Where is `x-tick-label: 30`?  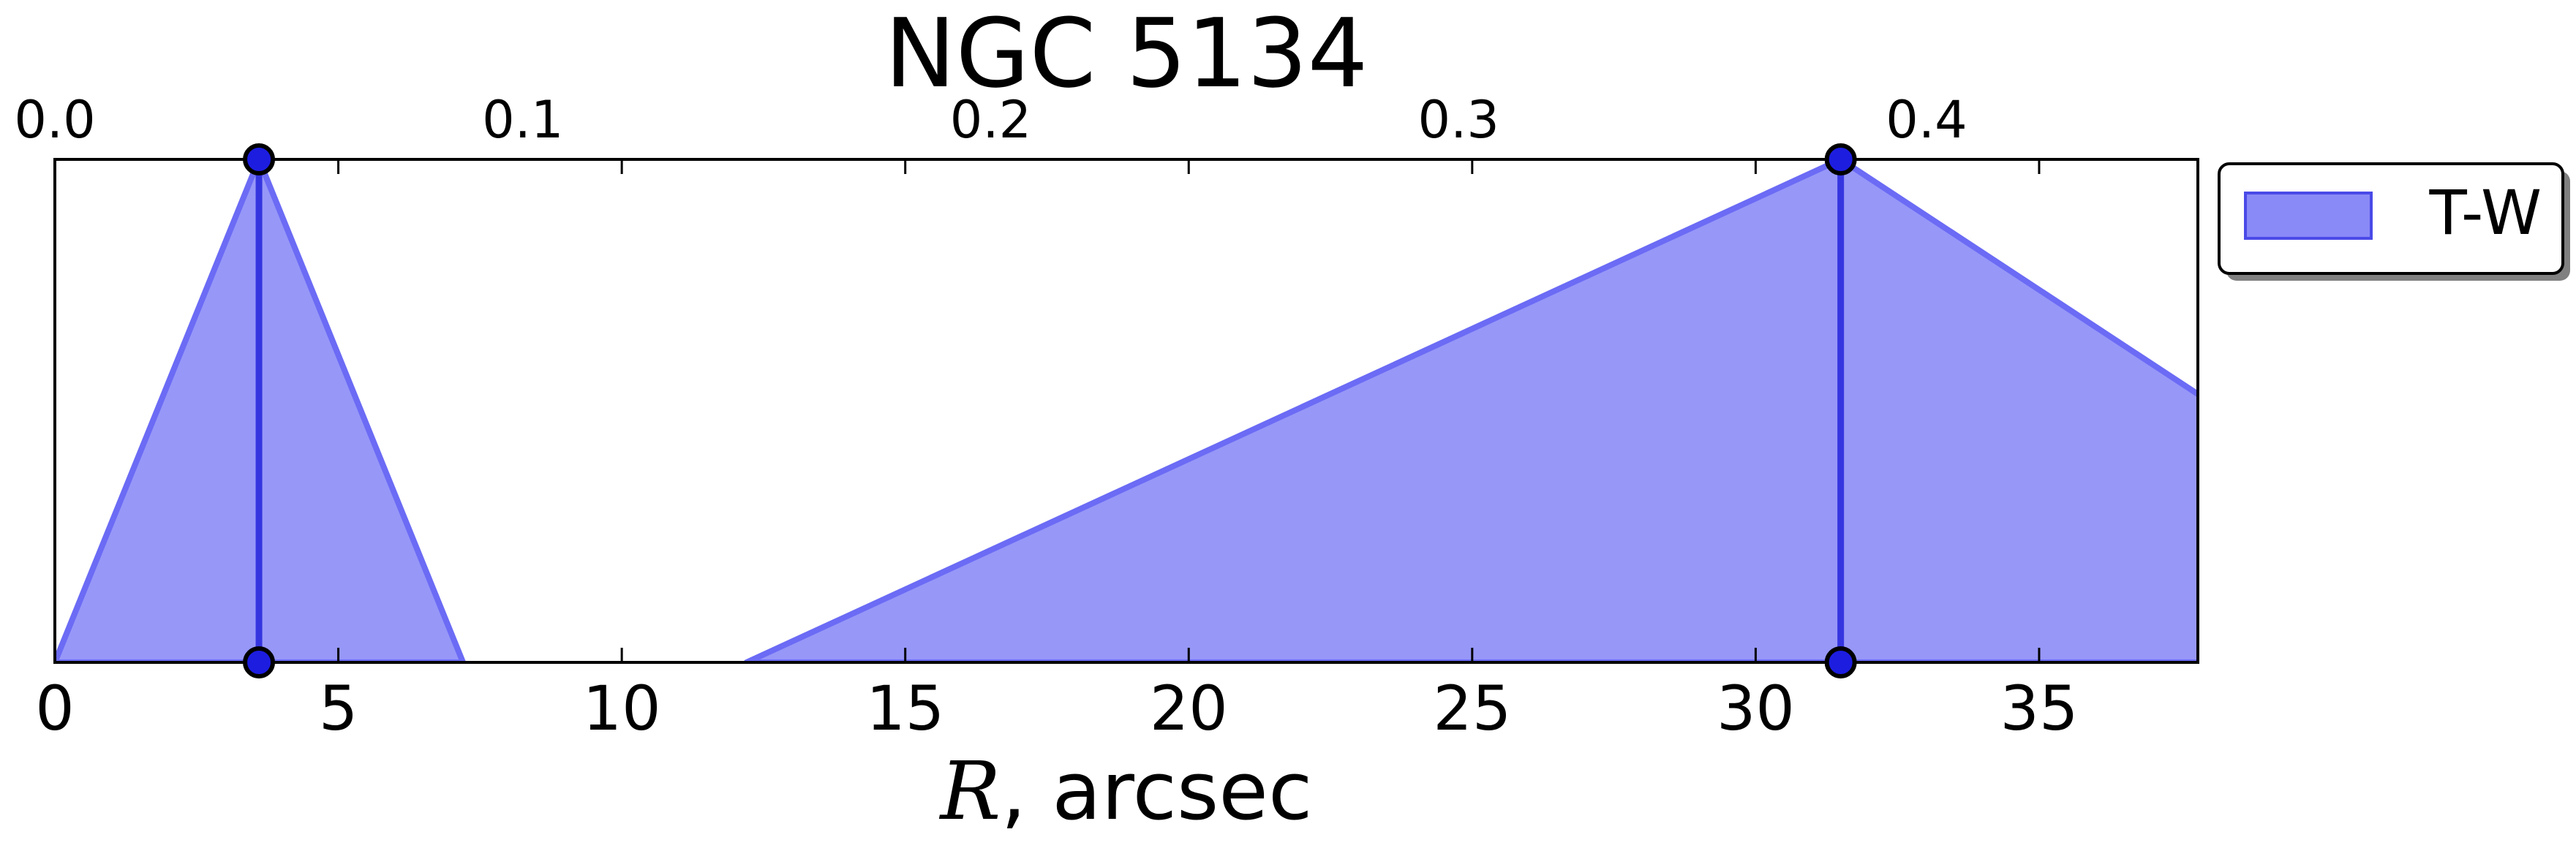
x-tick-label: 30 is located at coordinates (1756, 708).